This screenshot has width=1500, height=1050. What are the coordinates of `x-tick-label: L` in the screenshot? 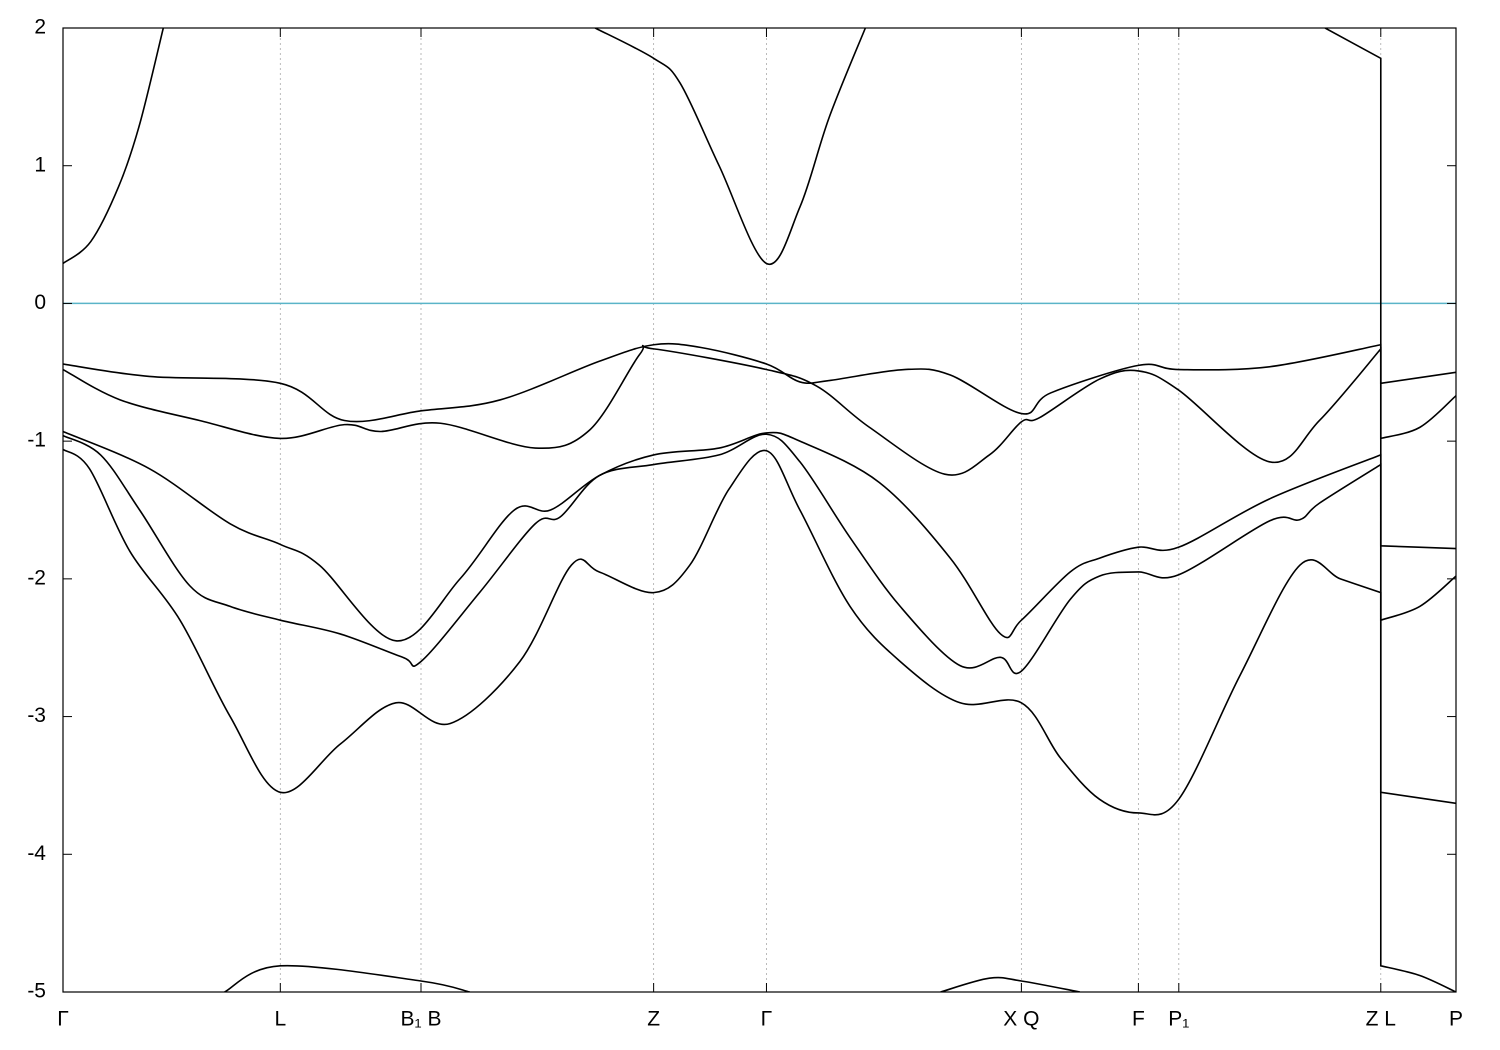 It's located at (280, 1019).